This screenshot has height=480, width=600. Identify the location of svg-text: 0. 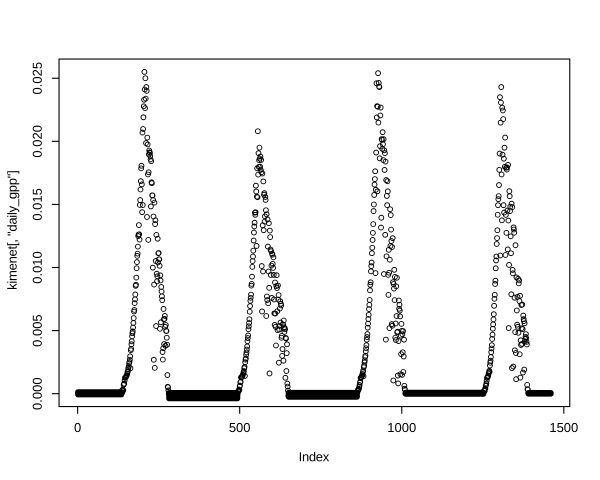
(77, 427).